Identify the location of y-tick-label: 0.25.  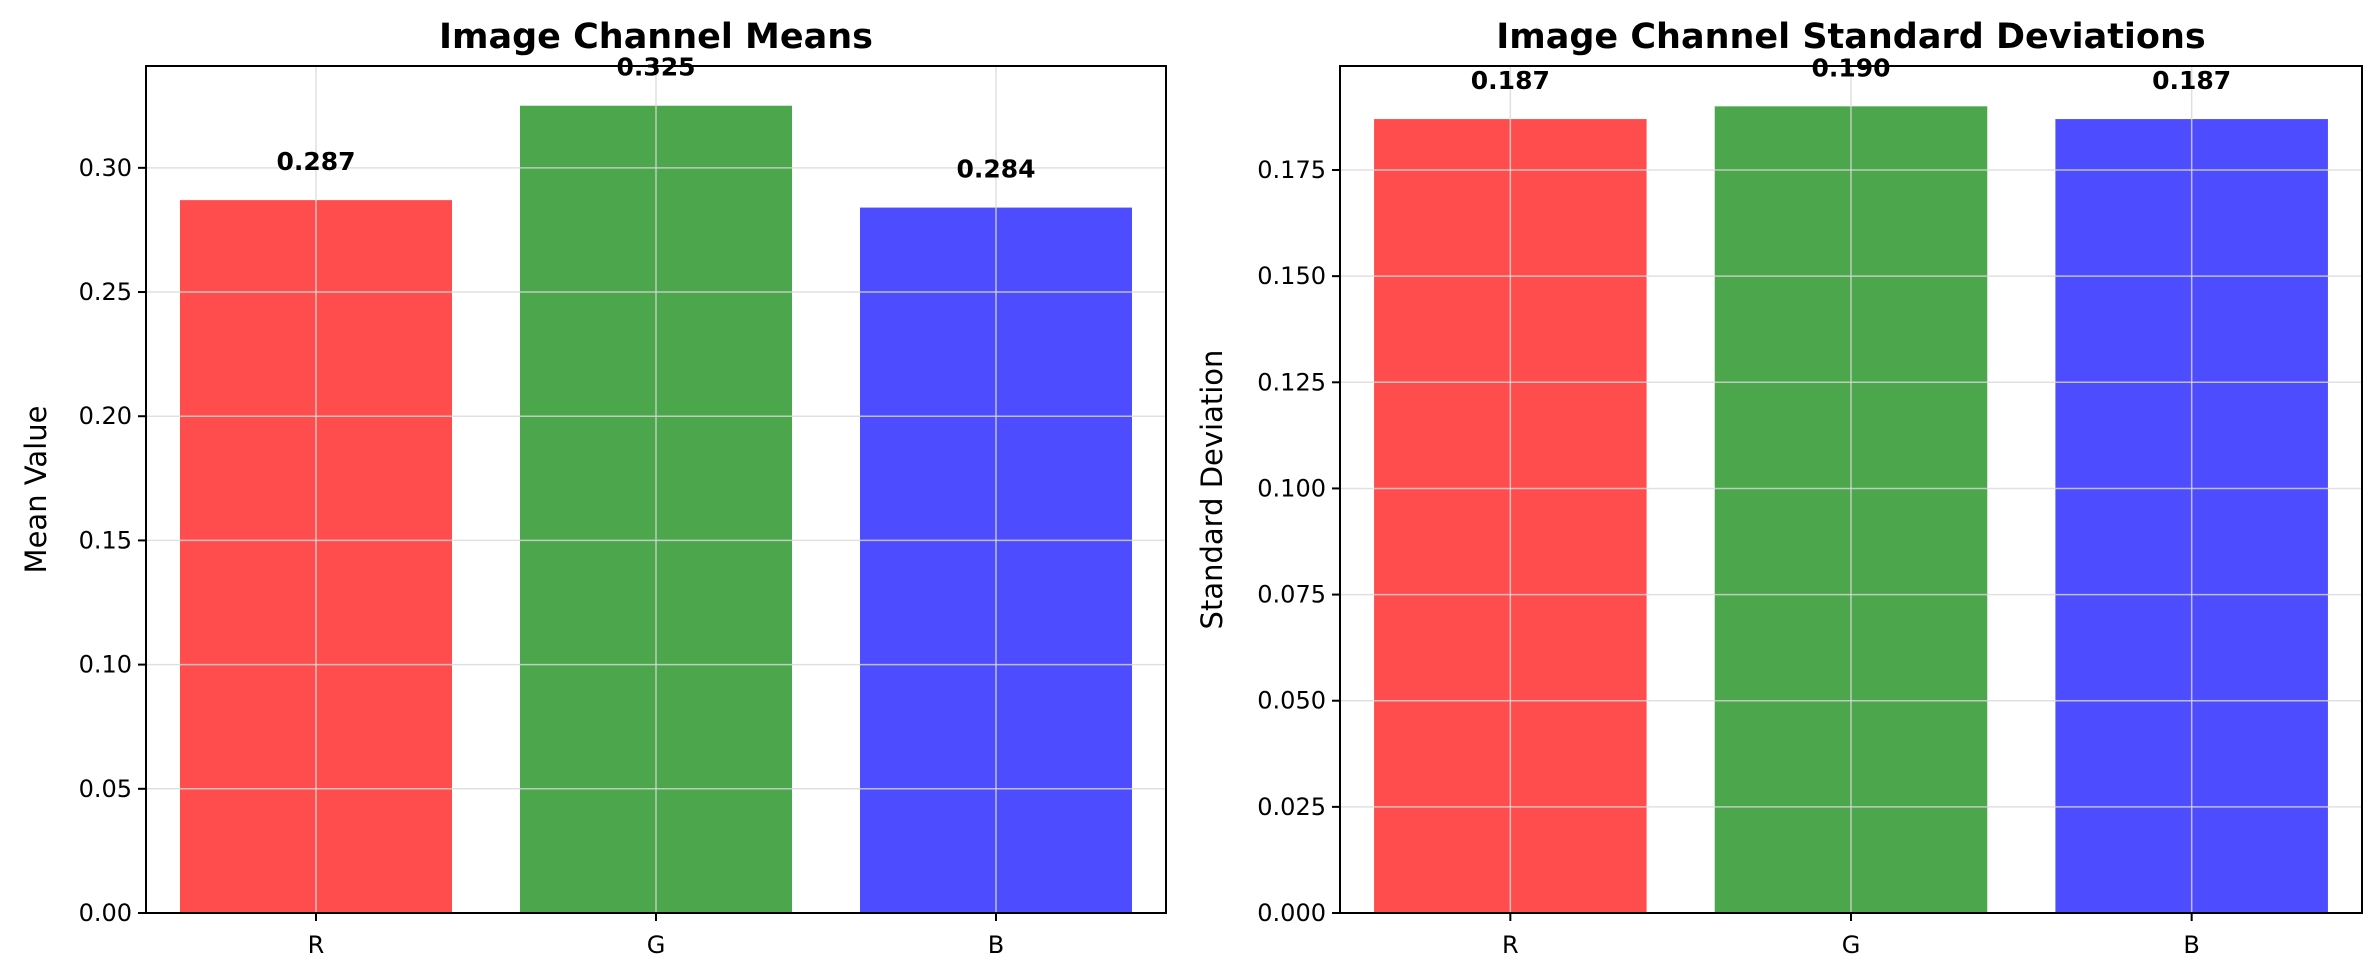
(105, 292).